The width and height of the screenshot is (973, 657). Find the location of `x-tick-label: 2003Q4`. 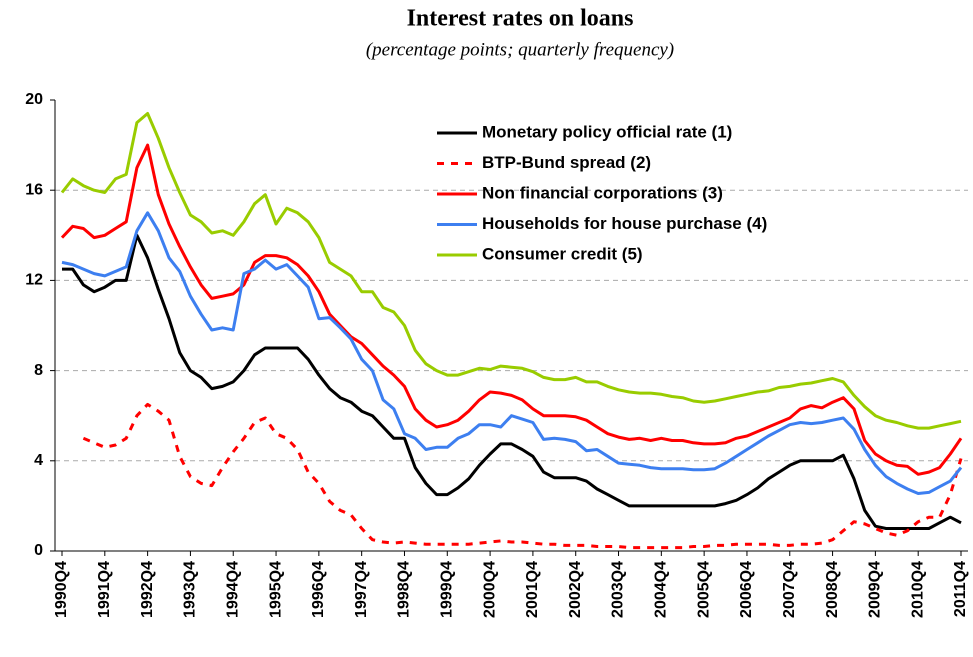

x-tick-label: 2003Q4 is located at coordinates (618, 589).